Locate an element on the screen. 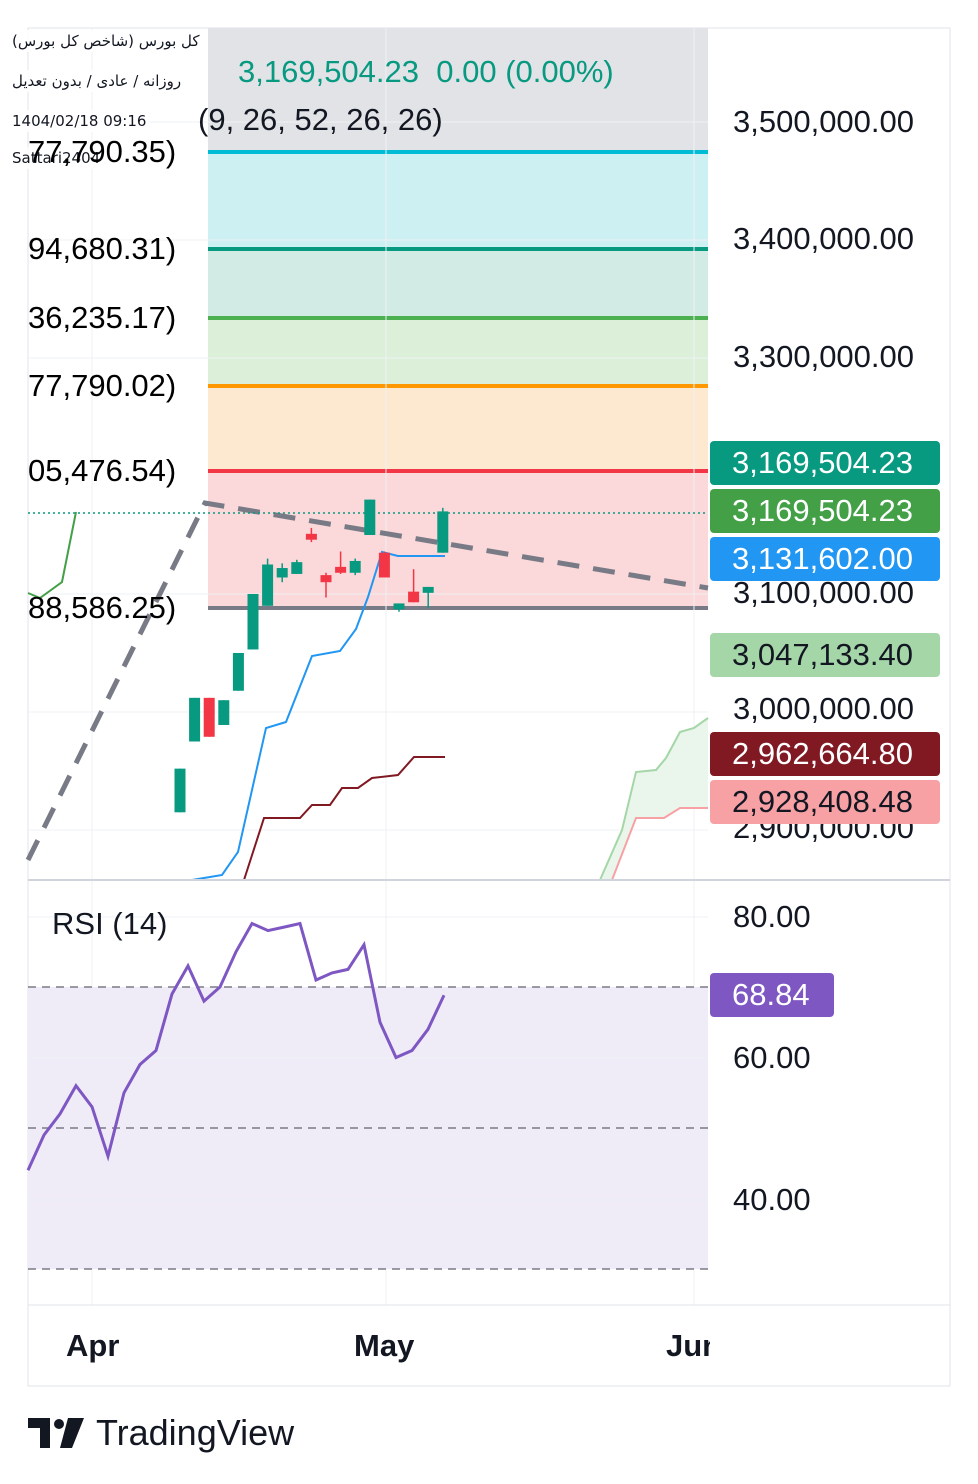 This screenshot has width=978, height=1484. candles is located at coordinates (311, 656).